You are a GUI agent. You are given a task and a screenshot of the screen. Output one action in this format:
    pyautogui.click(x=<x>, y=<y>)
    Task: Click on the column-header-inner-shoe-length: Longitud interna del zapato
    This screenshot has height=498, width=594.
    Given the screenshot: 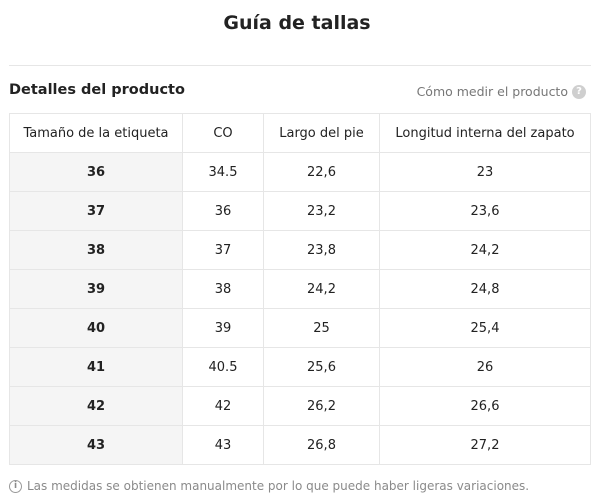 What is the action you would take?
    pyautogui.click(x=485, y=133)
    